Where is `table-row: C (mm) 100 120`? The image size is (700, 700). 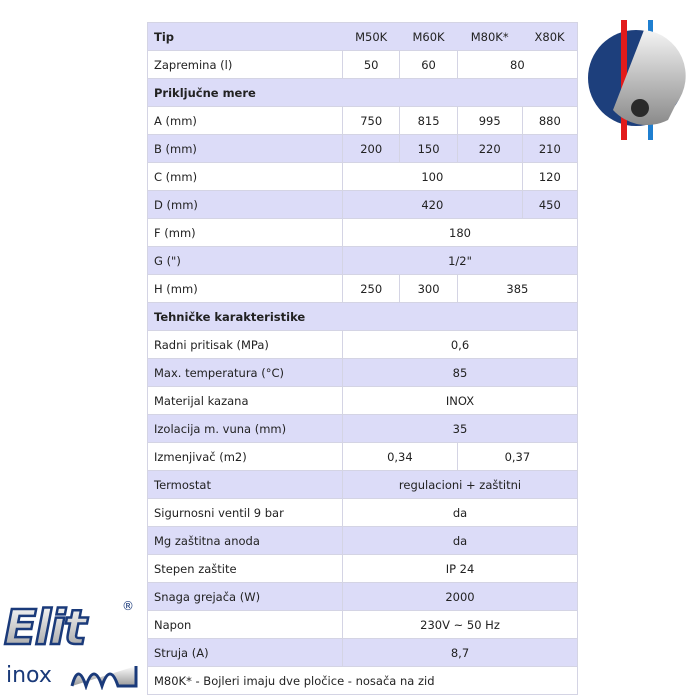 table-row: C (mm) 100 120 is located at coordinates (363, 176).